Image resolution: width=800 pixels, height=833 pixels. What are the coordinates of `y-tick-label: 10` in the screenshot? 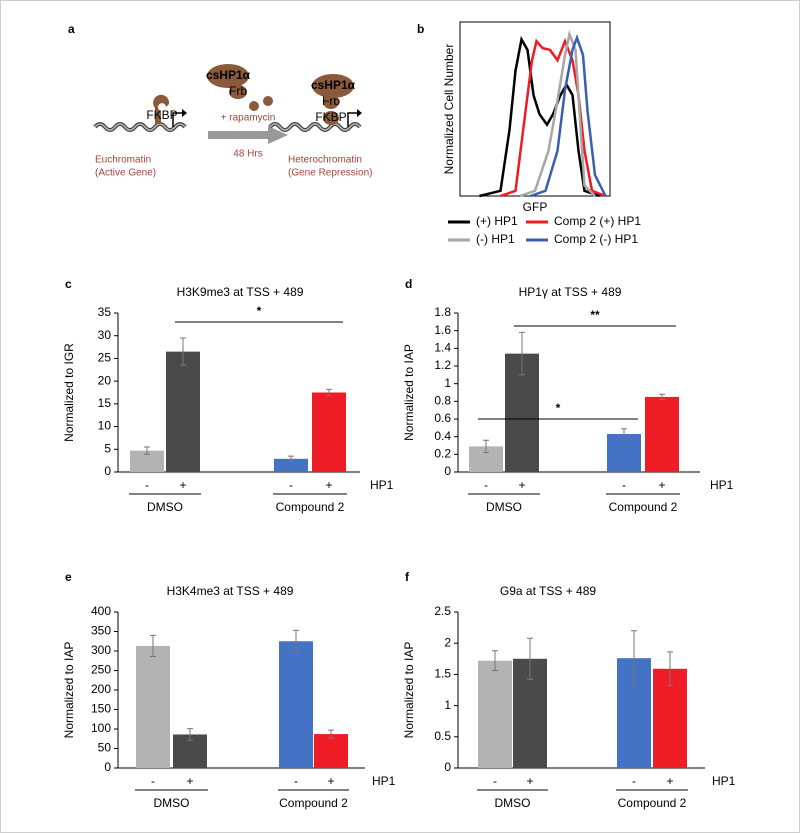 It's located at (105, 426).